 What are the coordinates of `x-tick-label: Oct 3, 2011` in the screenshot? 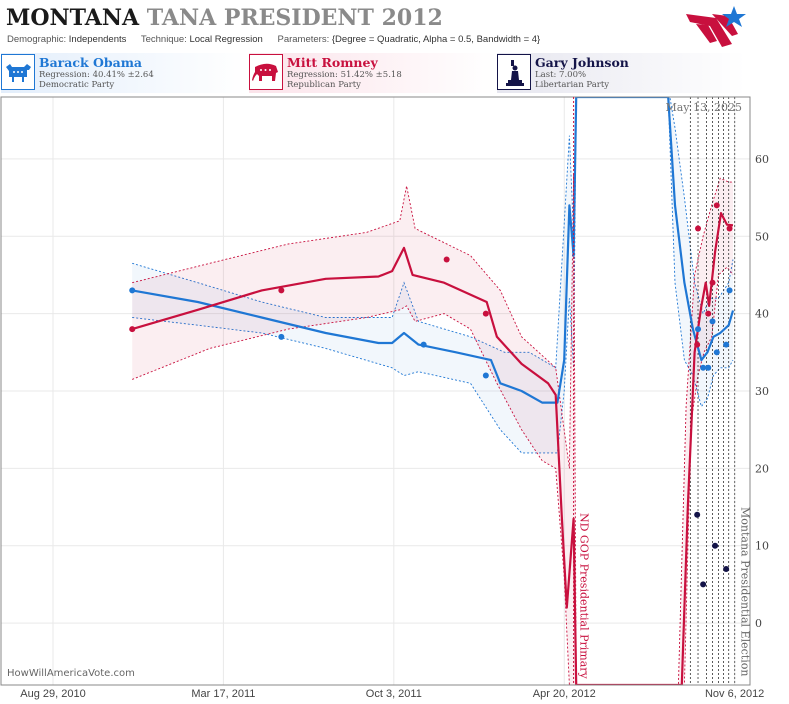 It's located at (394, 694).